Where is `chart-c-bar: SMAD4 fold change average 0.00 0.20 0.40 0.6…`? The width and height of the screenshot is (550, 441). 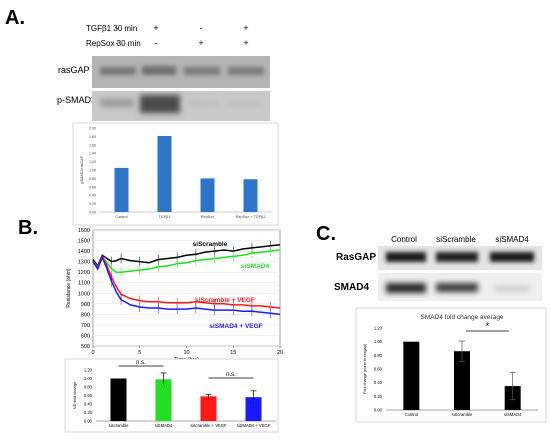 chart-c-bar: SMAD4 fold change average 0.00 0.20 0.40 0.6… is located at coordinates (451, 365).